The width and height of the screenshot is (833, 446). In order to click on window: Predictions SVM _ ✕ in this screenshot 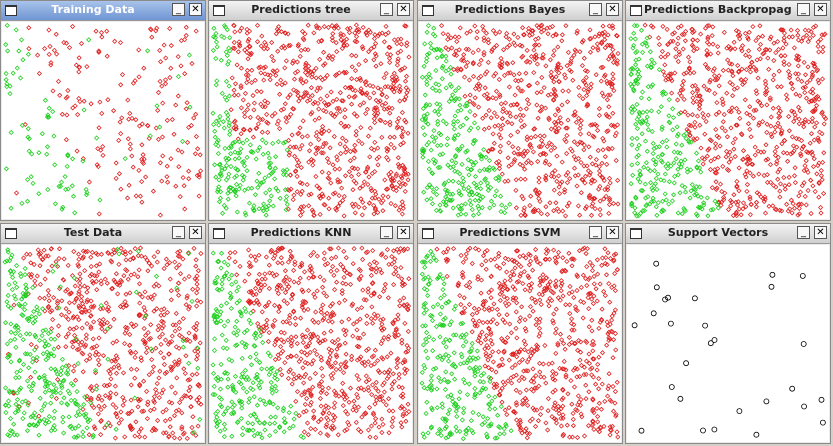, I will do `click(520, 333)`.